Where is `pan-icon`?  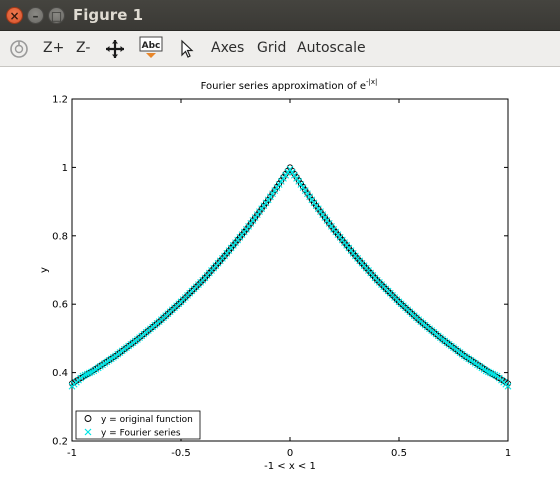
pan-icon is located at coordinates (115, 51).